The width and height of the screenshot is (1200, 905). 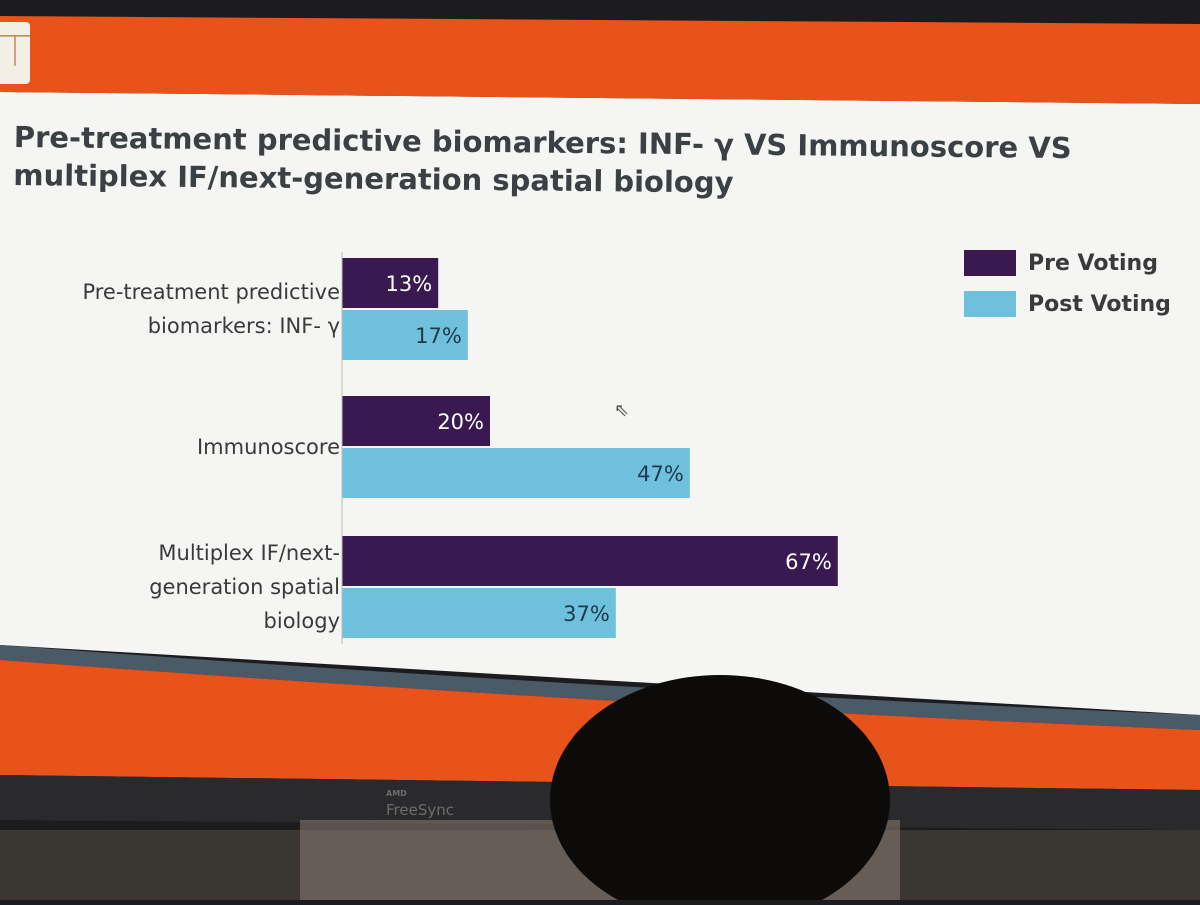 I want to click on monitor-brand-maker: AMD, so click(x=396, y=793).